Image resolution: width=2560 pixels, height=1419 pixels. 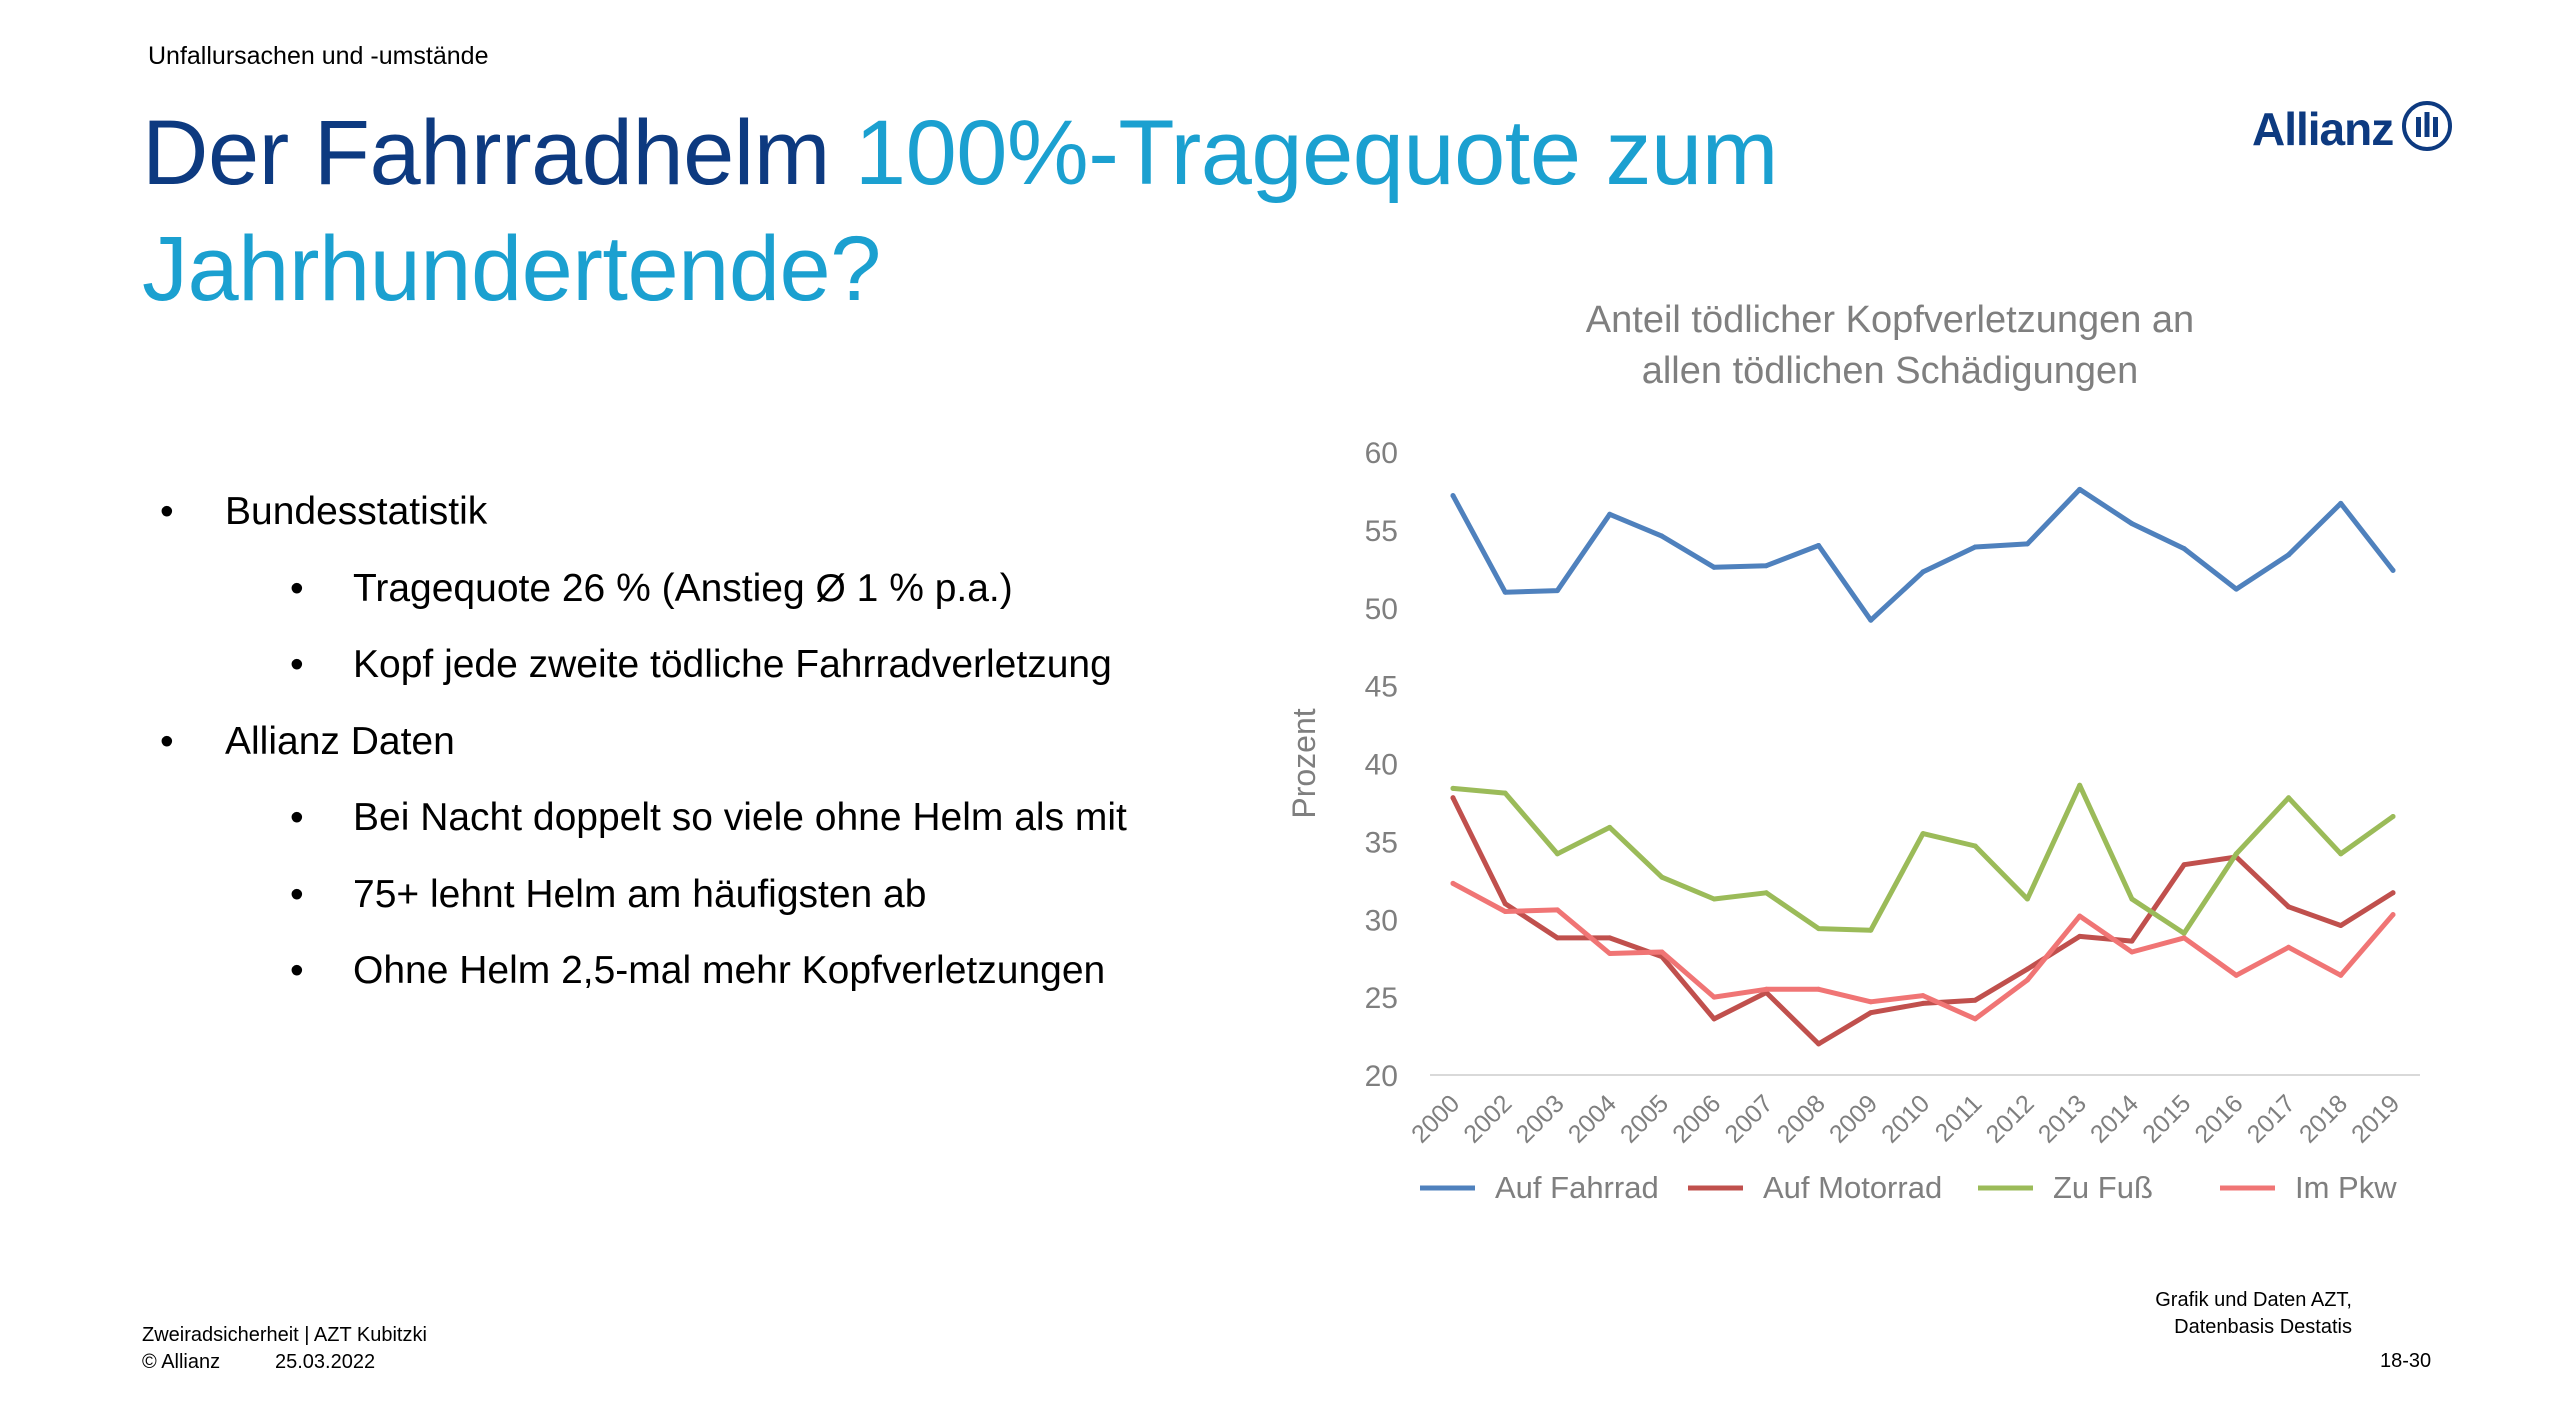 What do you see at coordinates (498, 153) in the screenshot?
I see `title-part-dark: Der Fahrradhelm` at bounding box center [498, 153].